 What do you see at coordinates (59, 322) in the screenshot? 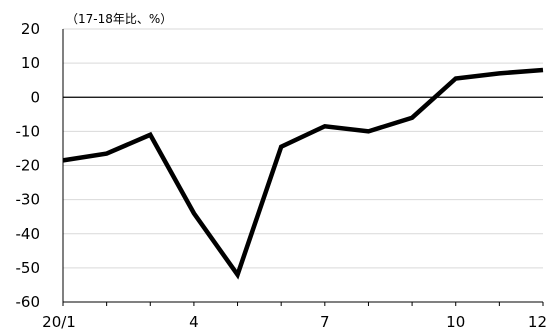
I see `x-tick-label: 20/1` at bounding box center [59, 322].